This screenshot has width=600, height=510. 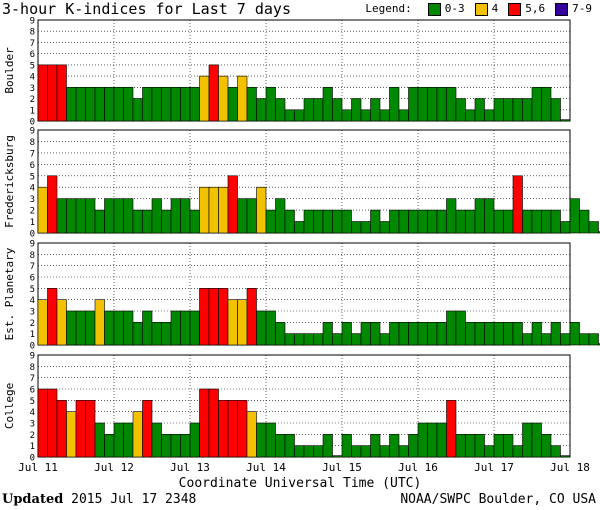 I want to click on legend-item-7-9: 7-9, so click(x=582, y=8).